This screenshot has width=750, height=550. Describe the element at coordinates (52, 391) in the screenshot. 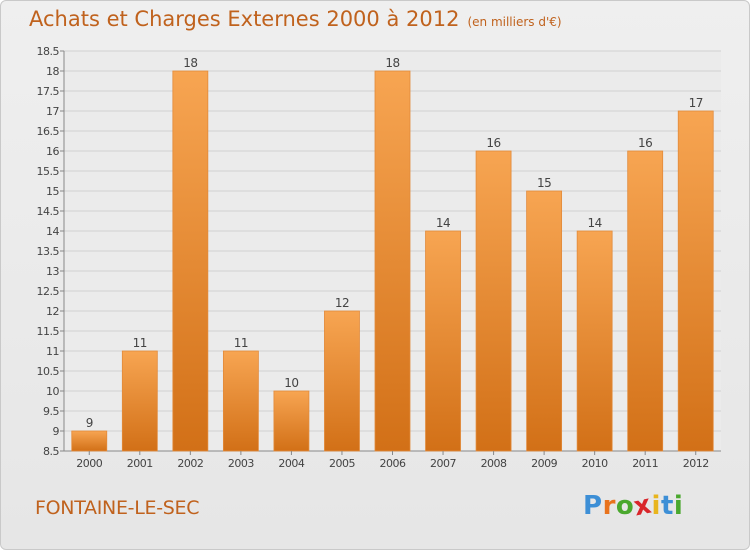

I see `y-tick-label: 10` at that location.